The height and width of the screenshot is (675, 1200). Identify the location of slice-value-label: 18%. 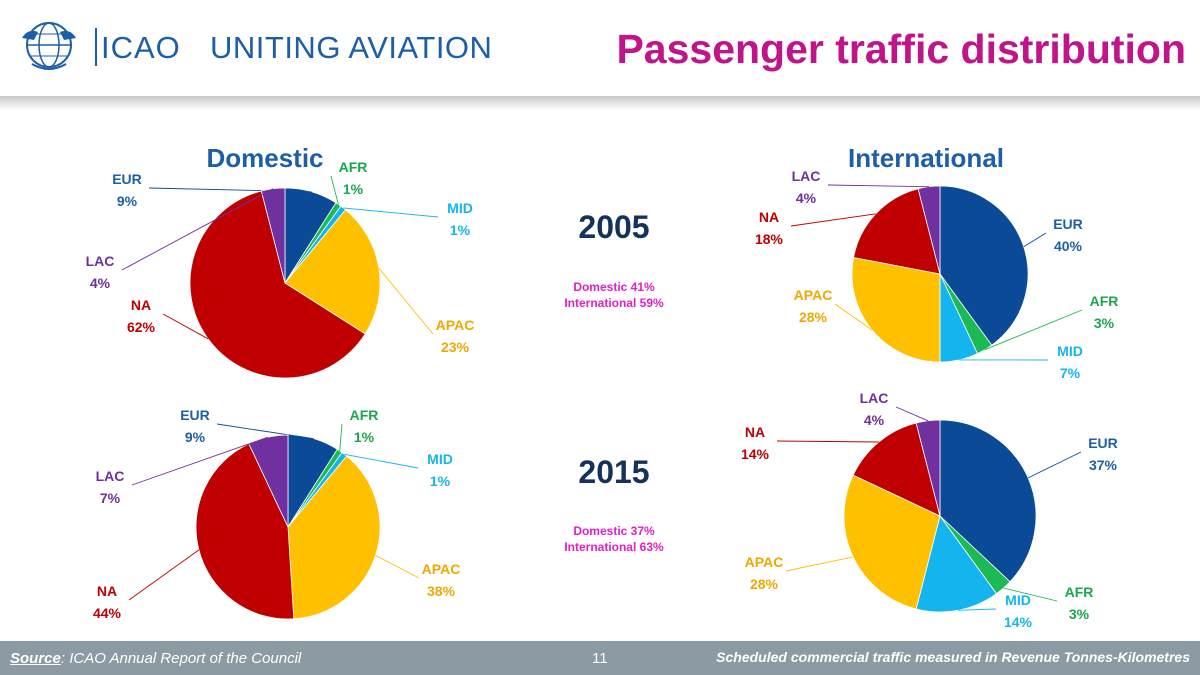
(769, 239).